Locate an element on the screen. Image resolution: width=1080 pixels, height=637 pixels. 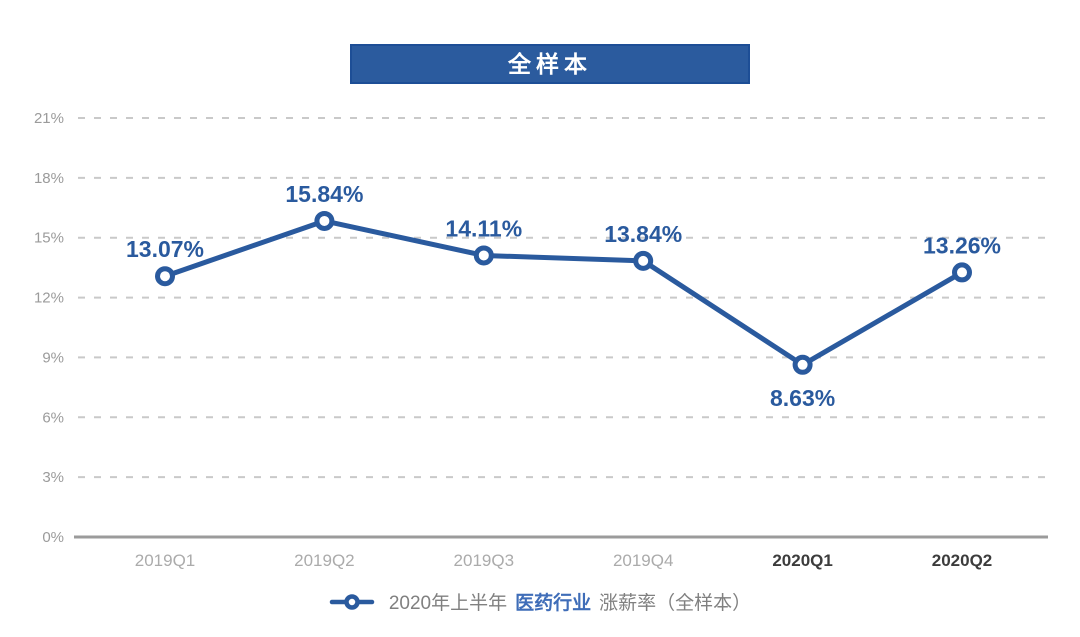
data-point-marker-2019Q4 is located at coordinates (643, 260).